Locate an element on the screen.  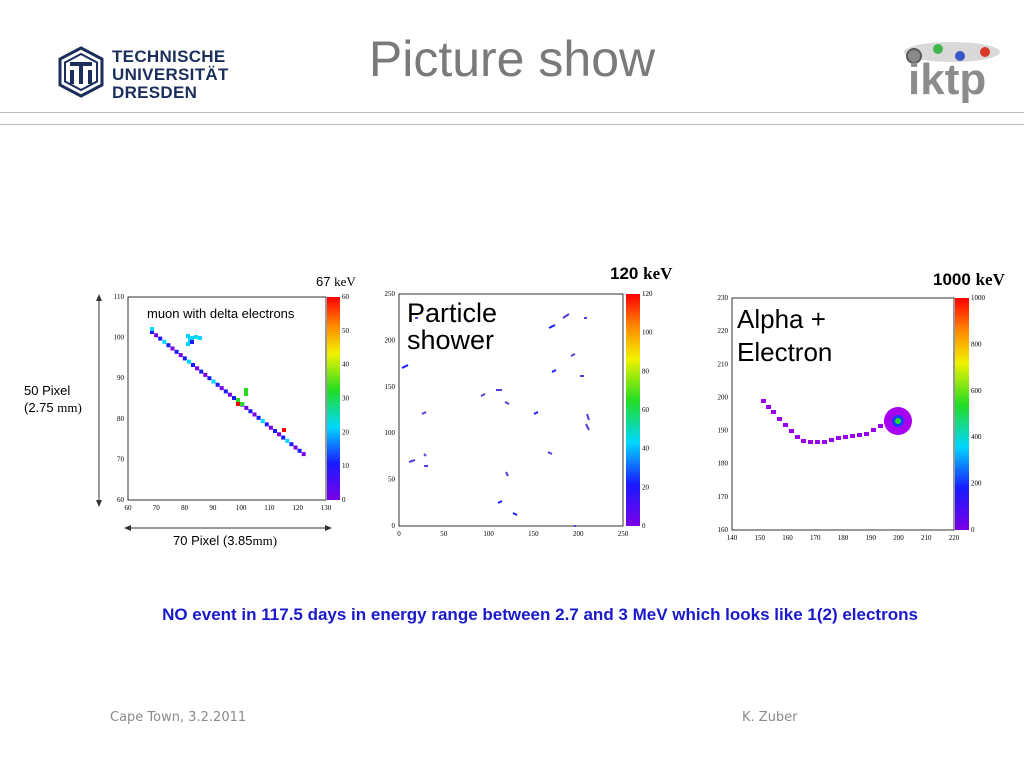
y-tick-label: 60 is located at coordinates (121, 500).